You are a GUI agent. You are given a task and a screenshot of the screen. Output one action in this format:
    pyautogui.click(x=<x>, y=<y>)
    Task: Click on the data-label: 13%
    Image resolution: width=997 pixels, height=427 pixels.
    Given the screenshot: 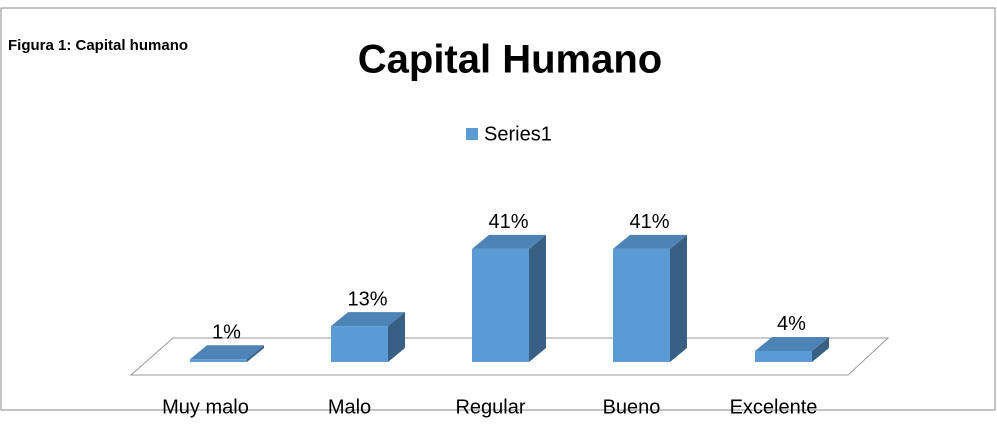 What is the action you would take?
    pyautogui.click(x=367, y=299)
    